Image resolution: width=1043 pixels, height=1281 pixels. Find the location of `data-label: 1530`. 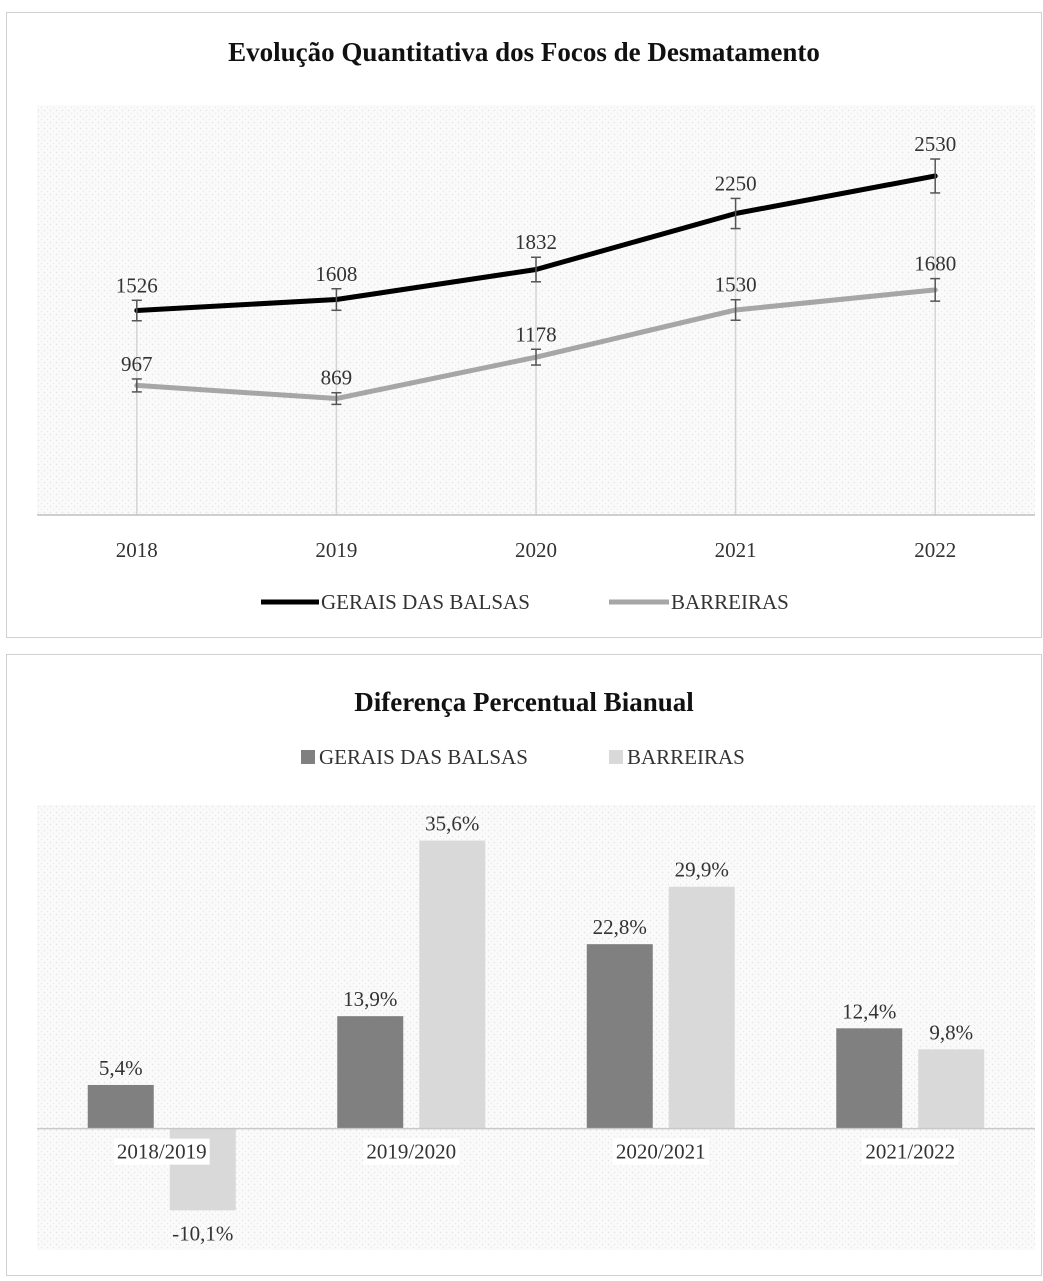

data-label: 1530 is located at coordinates (736, 285).